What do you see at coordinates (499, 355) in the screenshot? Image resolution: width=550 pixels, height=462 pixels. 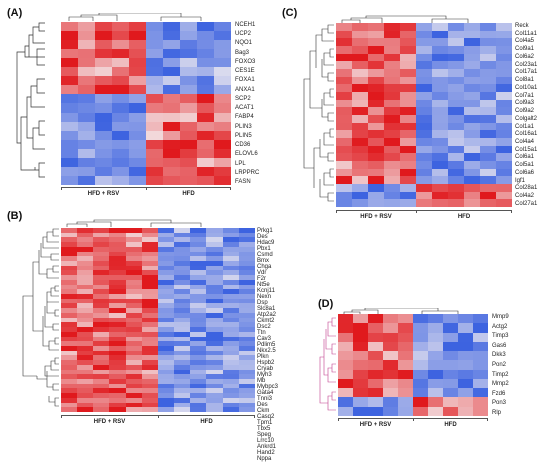 I see `gene-label: Dkk3` at bounding box center [499, 355].